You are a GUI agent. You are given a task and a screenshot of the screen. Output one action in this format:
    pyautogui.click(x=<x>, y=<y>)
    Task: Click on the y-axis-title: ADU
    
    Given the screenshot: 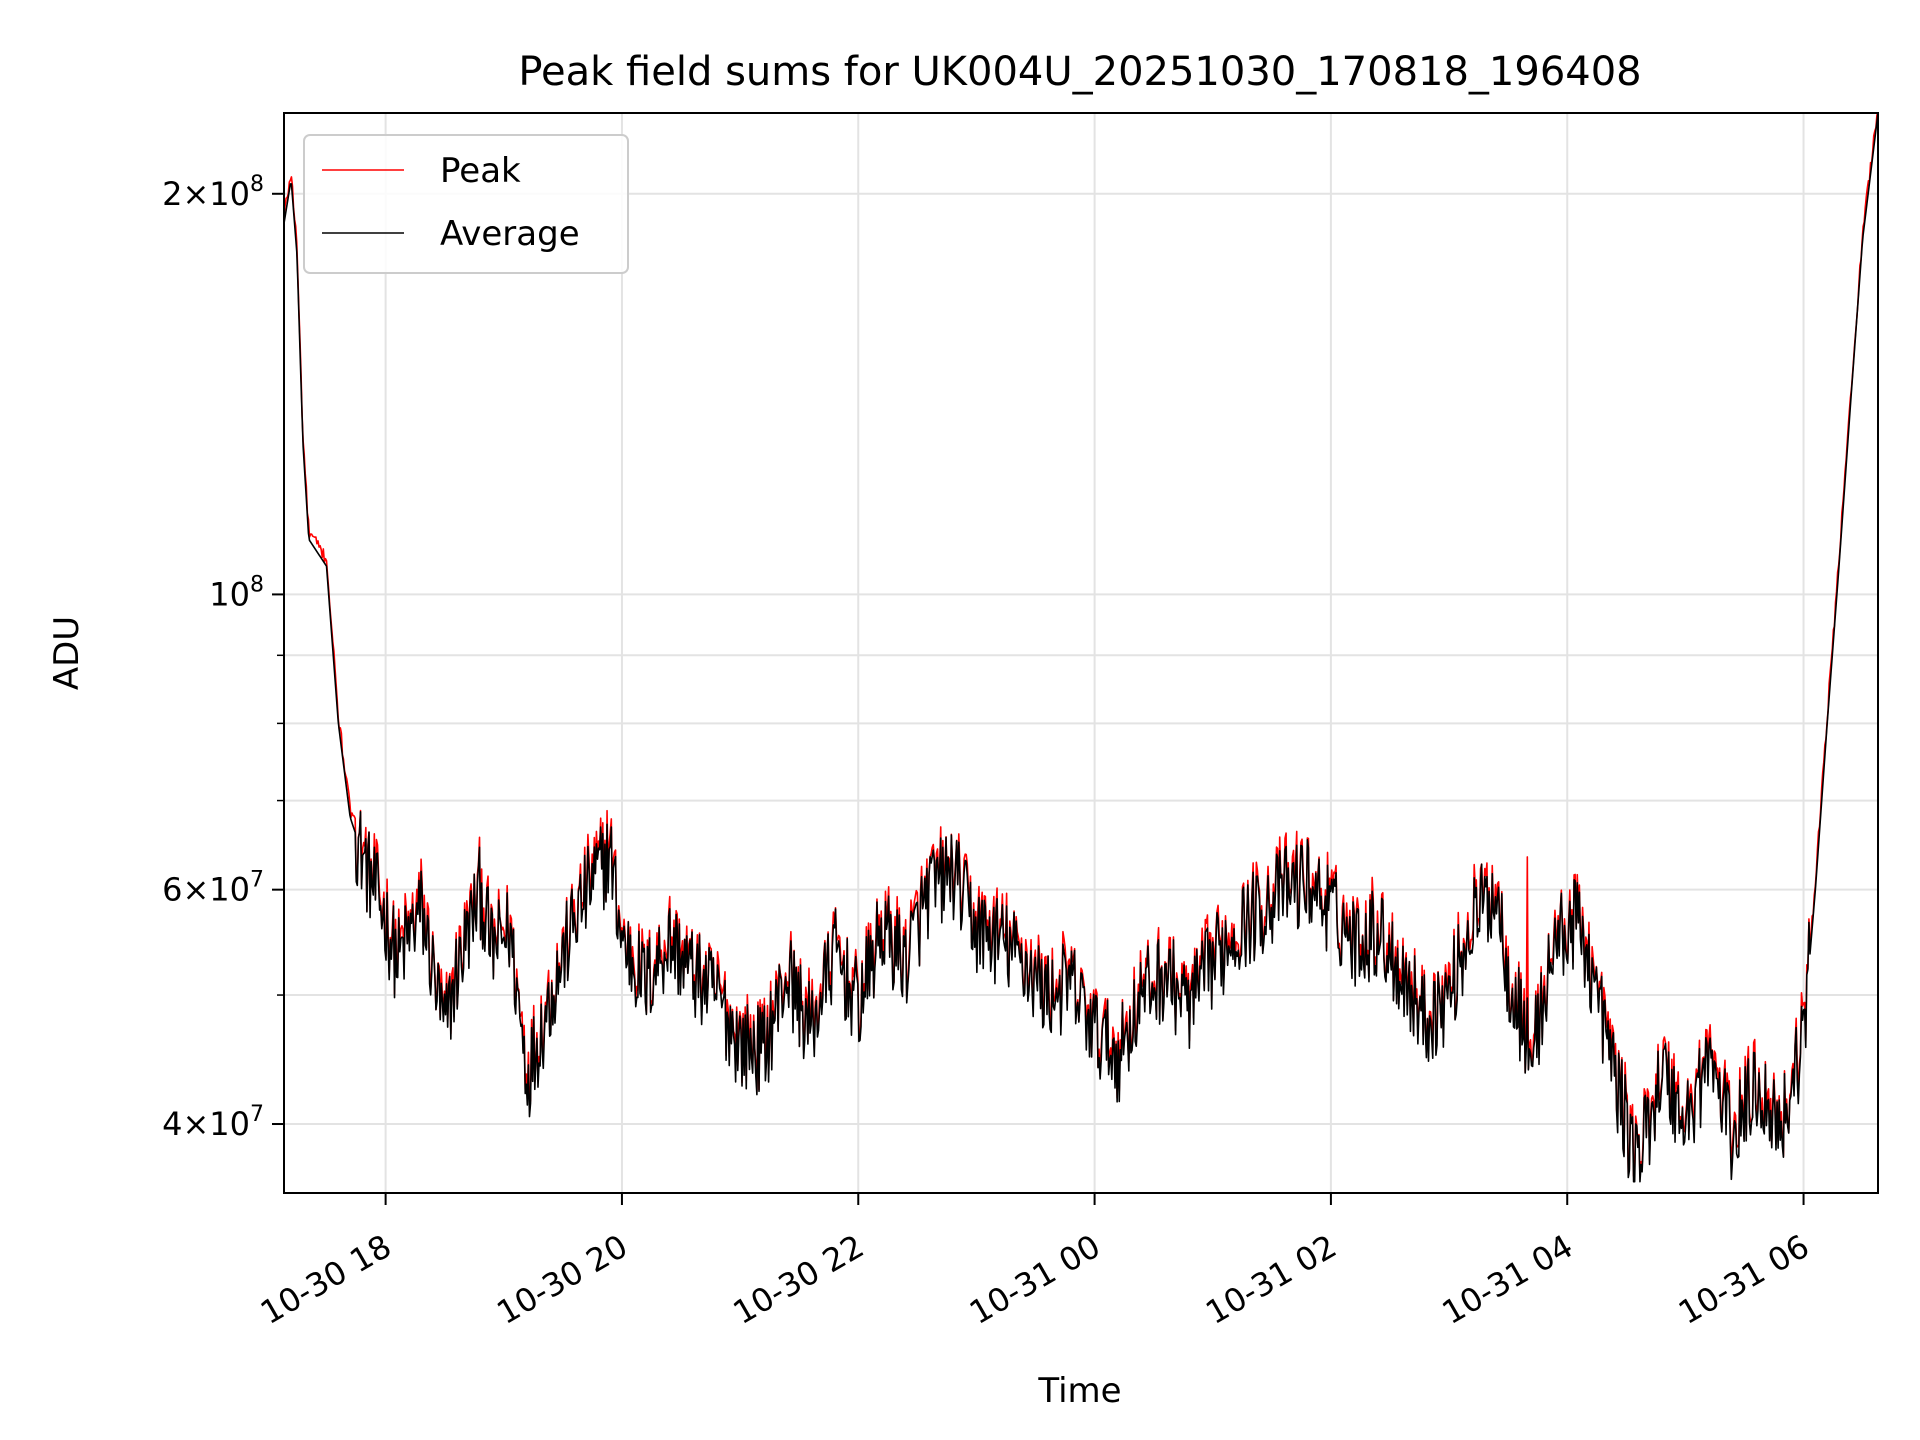 What is the action you would take?
    pyautogui.click(x=67, y=653)
    